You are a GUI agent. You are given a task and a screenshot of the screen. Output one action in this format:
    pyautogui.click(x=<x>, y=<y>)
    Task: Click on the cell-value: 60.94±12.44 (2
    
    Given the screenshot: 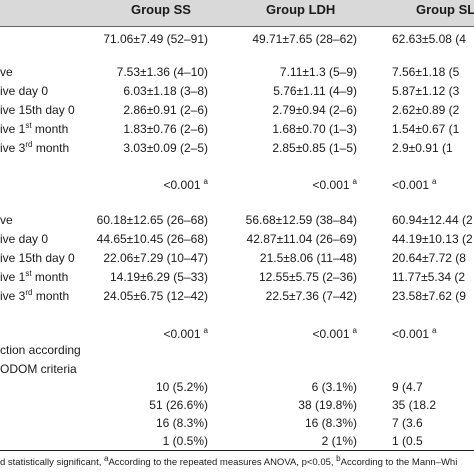 What is the action you would take?
    pyautogui.click(x=432, y=220)
    